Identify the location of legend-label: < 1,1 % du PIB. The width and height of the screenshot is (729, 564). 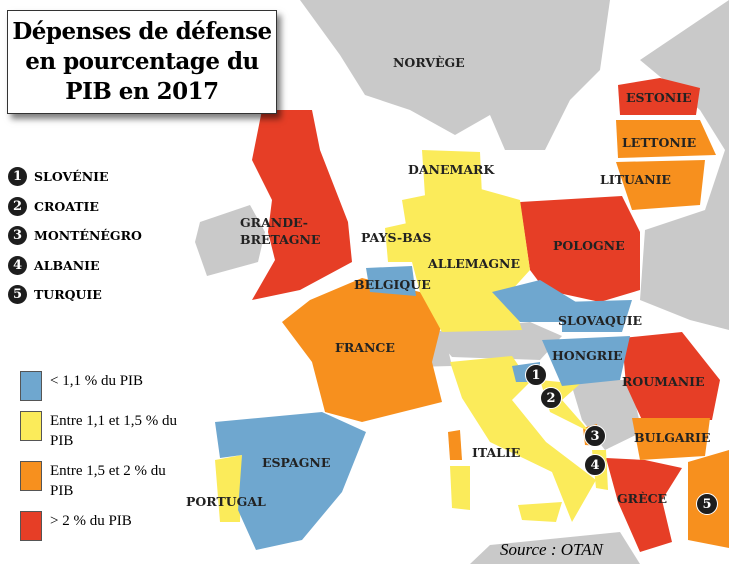
(97, 381).